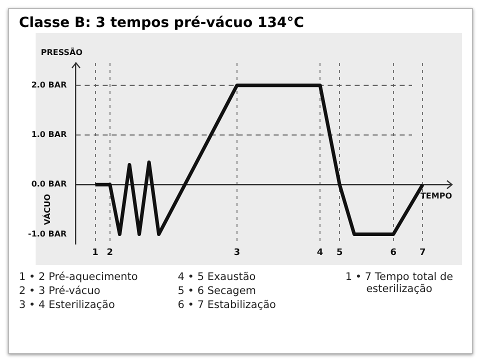 This screenshot has width=483, height=364. I want to click on text: 6 • 7 Estabilização, so click(227, 305).